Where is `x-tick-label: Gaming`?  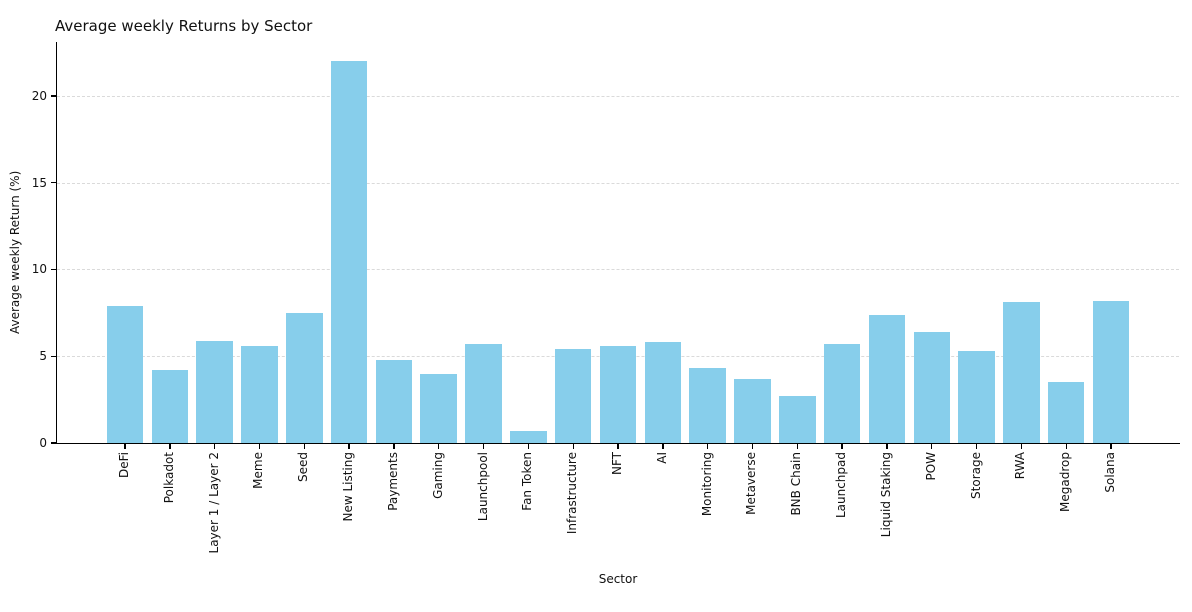 x-tick-label: Gaming is located at coordinates (437, 475).